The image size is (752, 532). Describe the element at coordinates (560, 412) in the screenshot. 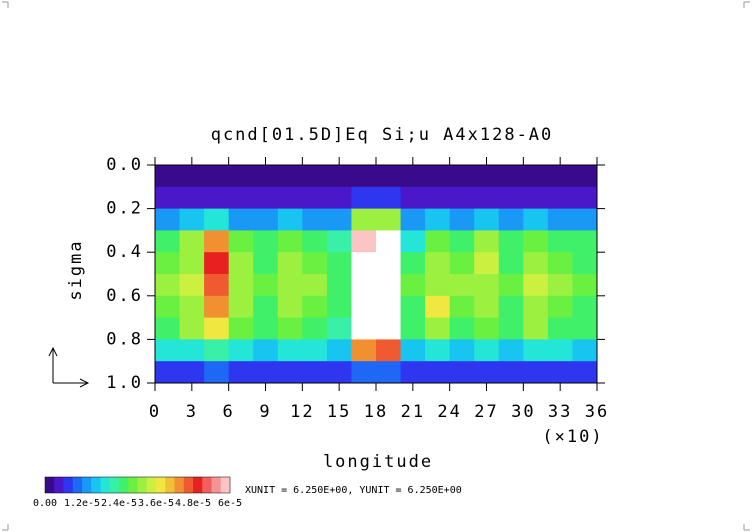

I see `x-tick-label: 33` at that location.